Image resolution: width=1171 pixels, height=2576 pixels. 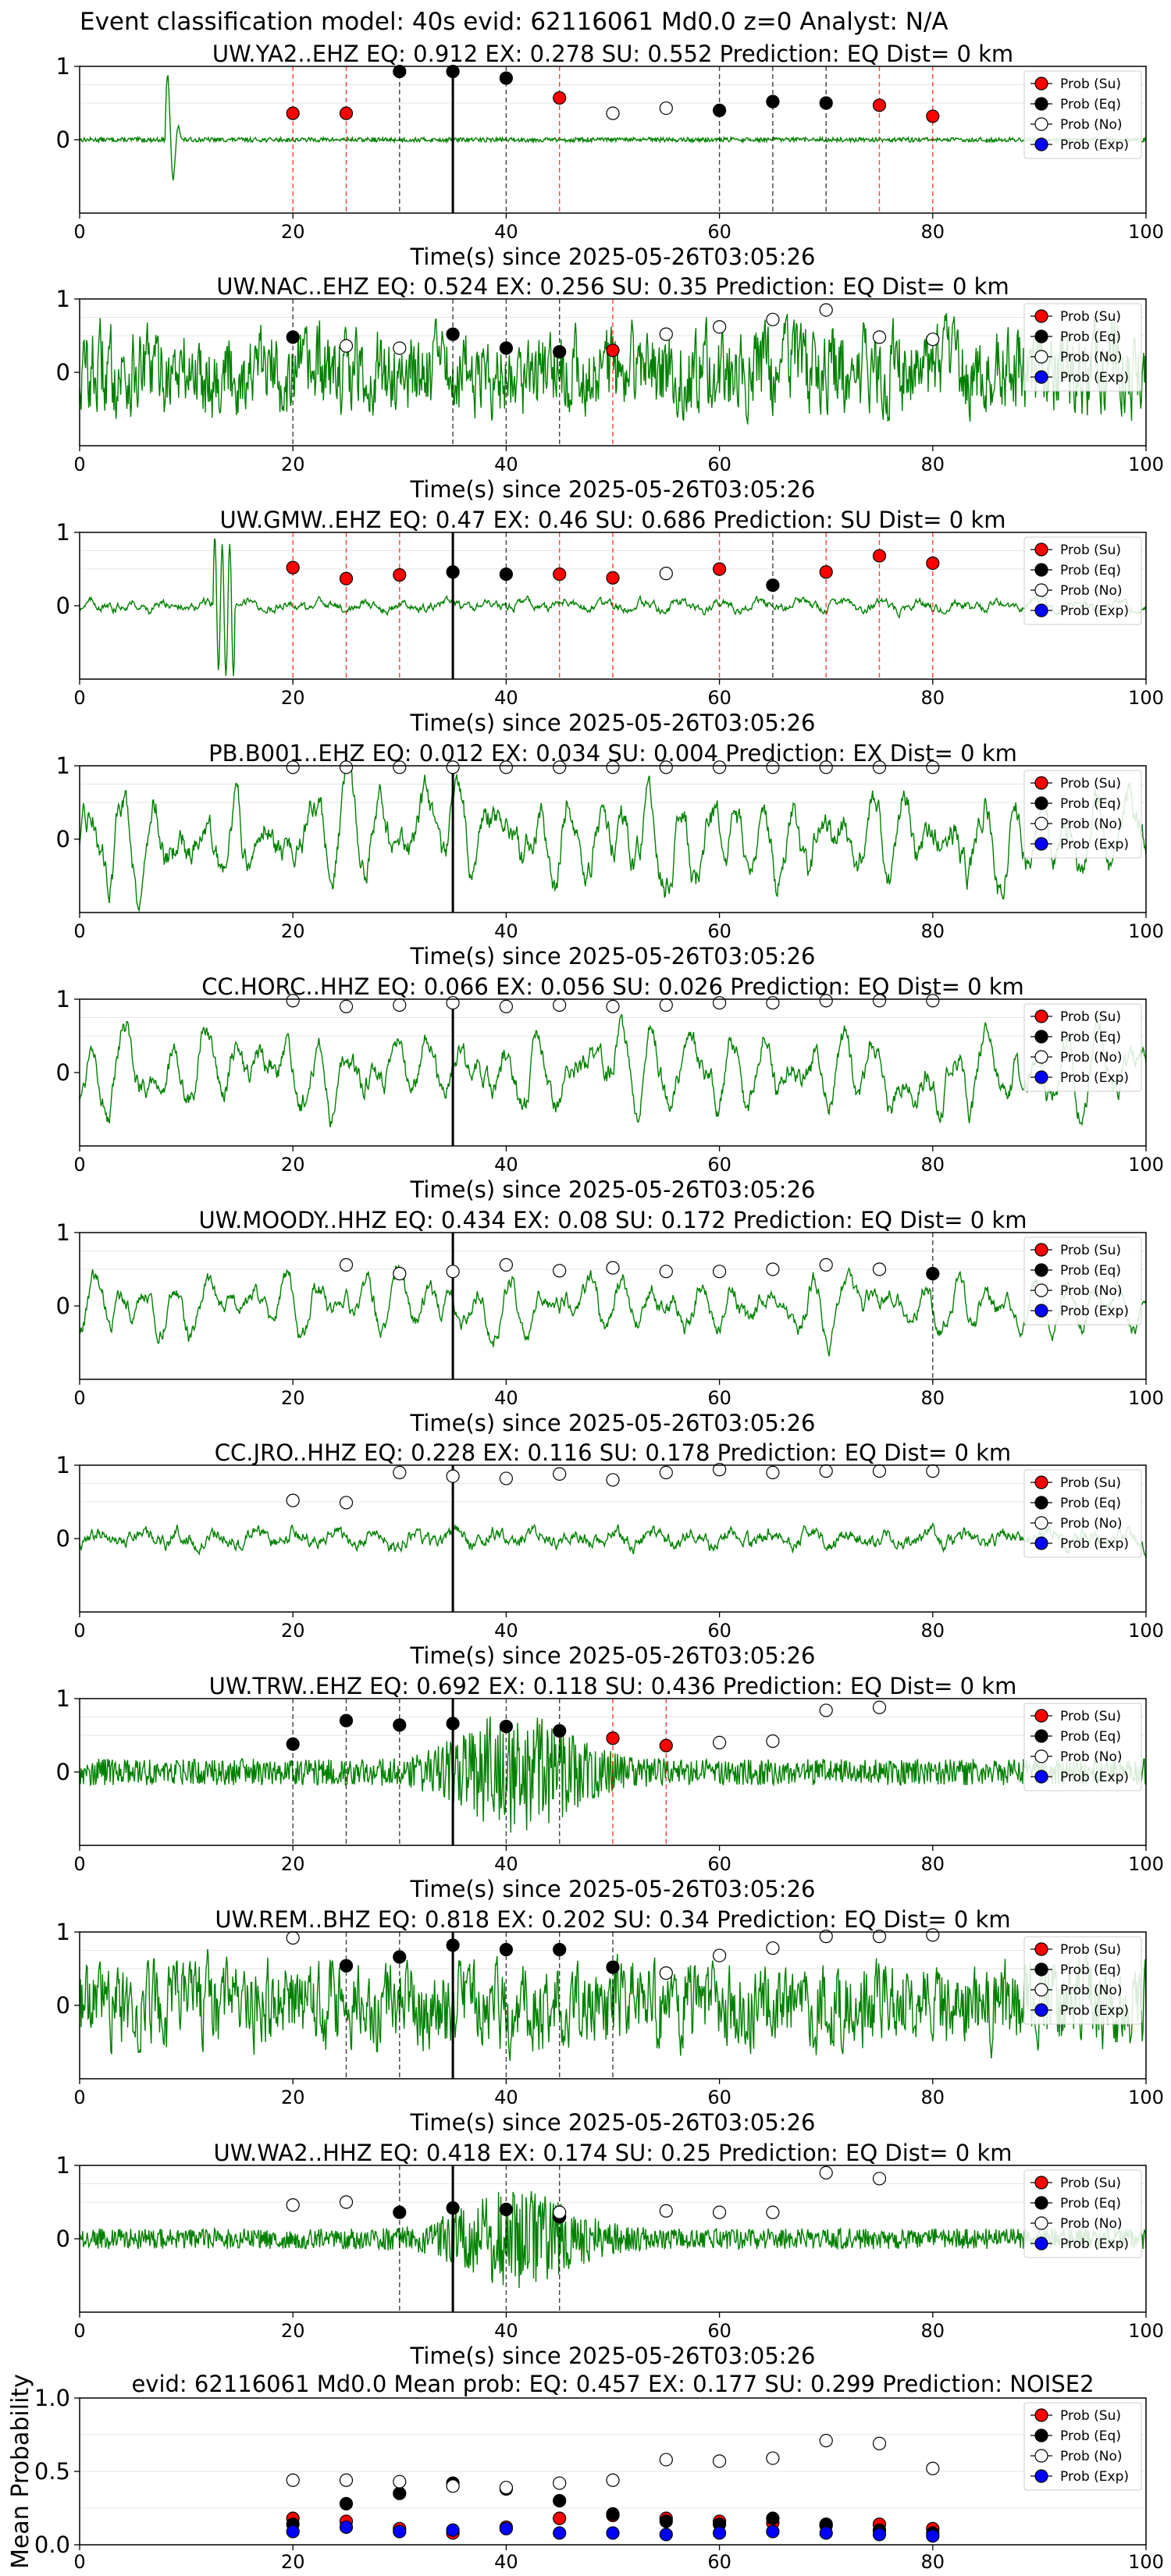 What do you see at coordinates (52, 2545) in the screenshot?
I see `y-tick-label: 0.0` at bounding box center [52, 2545].